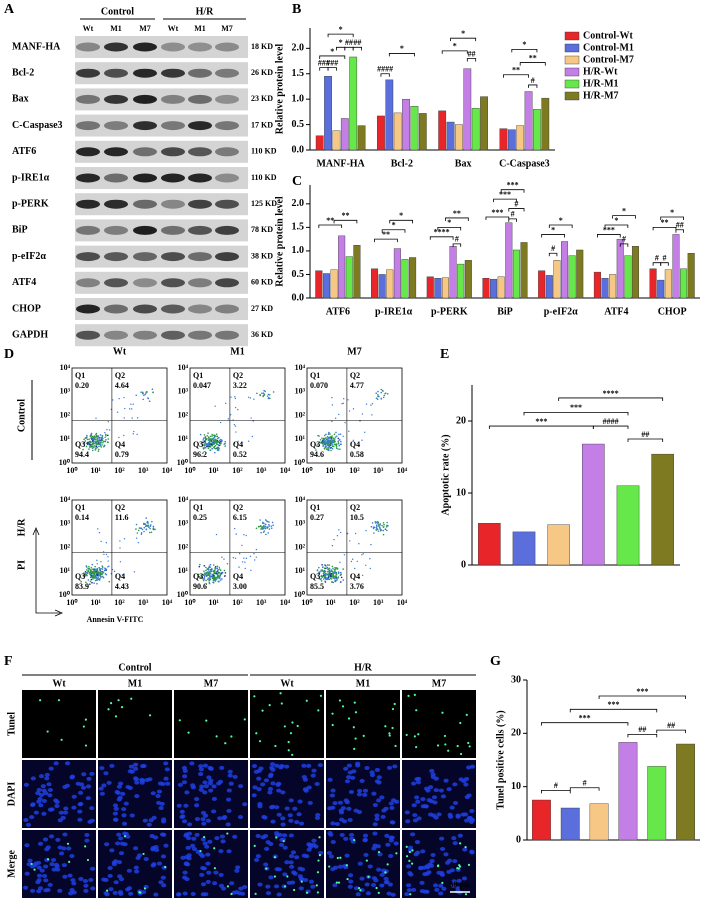  What do you see at coordinates (600, 71) in the screenshot?
I see `legend-label: H/R-Wt` at bounding box center [600, 71].